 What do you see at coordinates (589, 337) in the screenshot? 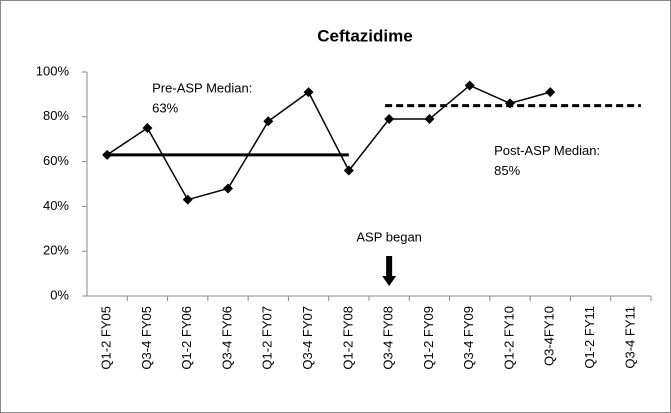
I see `x-tick-label: Q1-2 FY11` at bounding box center [589, 337].